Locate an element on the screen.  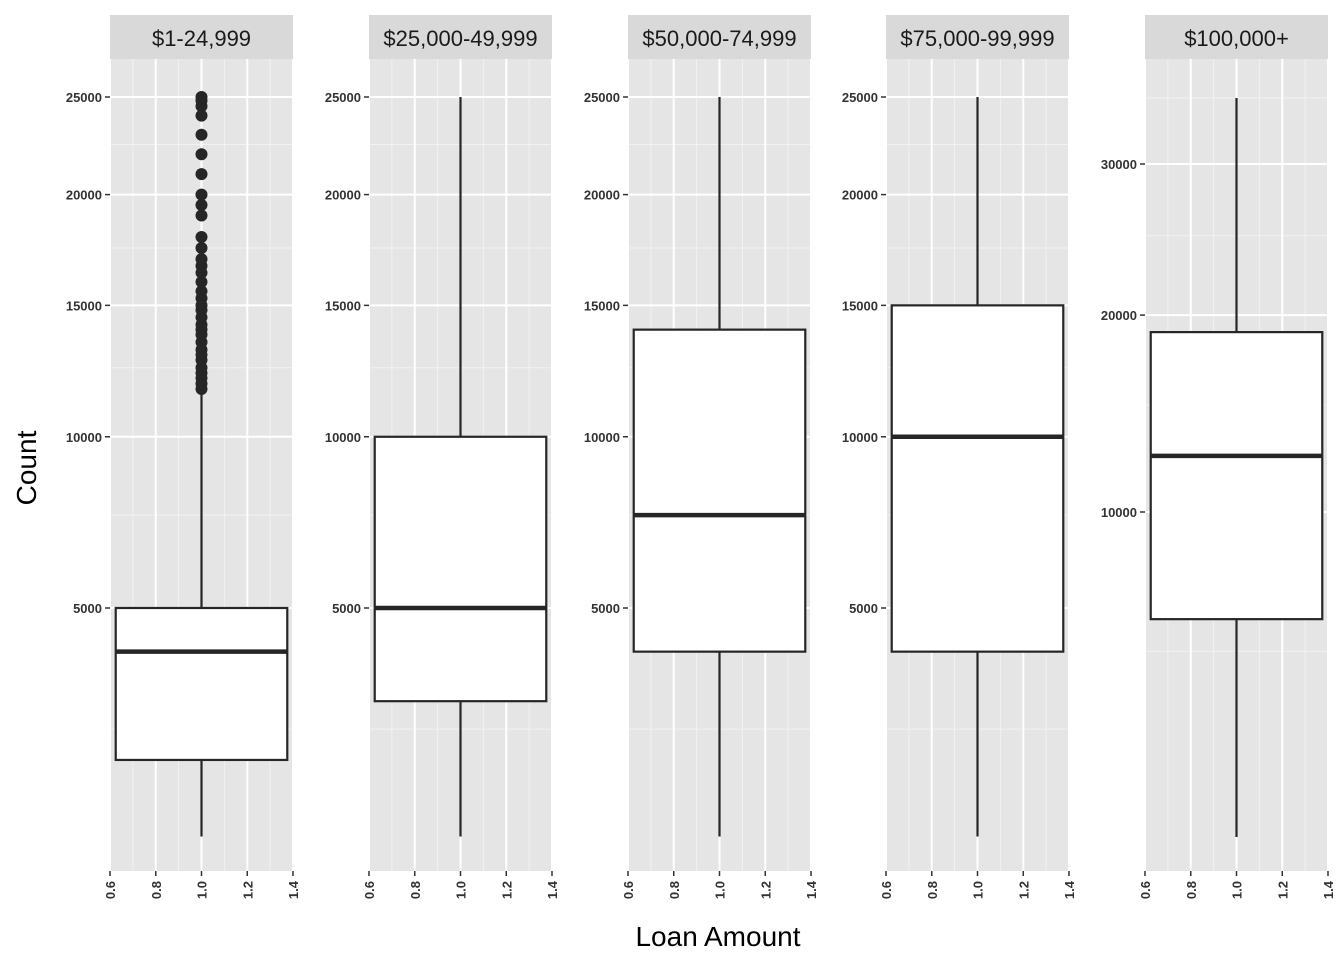
facet-strip-label: $25,000-49,999 is located at coordinates (460, 38).